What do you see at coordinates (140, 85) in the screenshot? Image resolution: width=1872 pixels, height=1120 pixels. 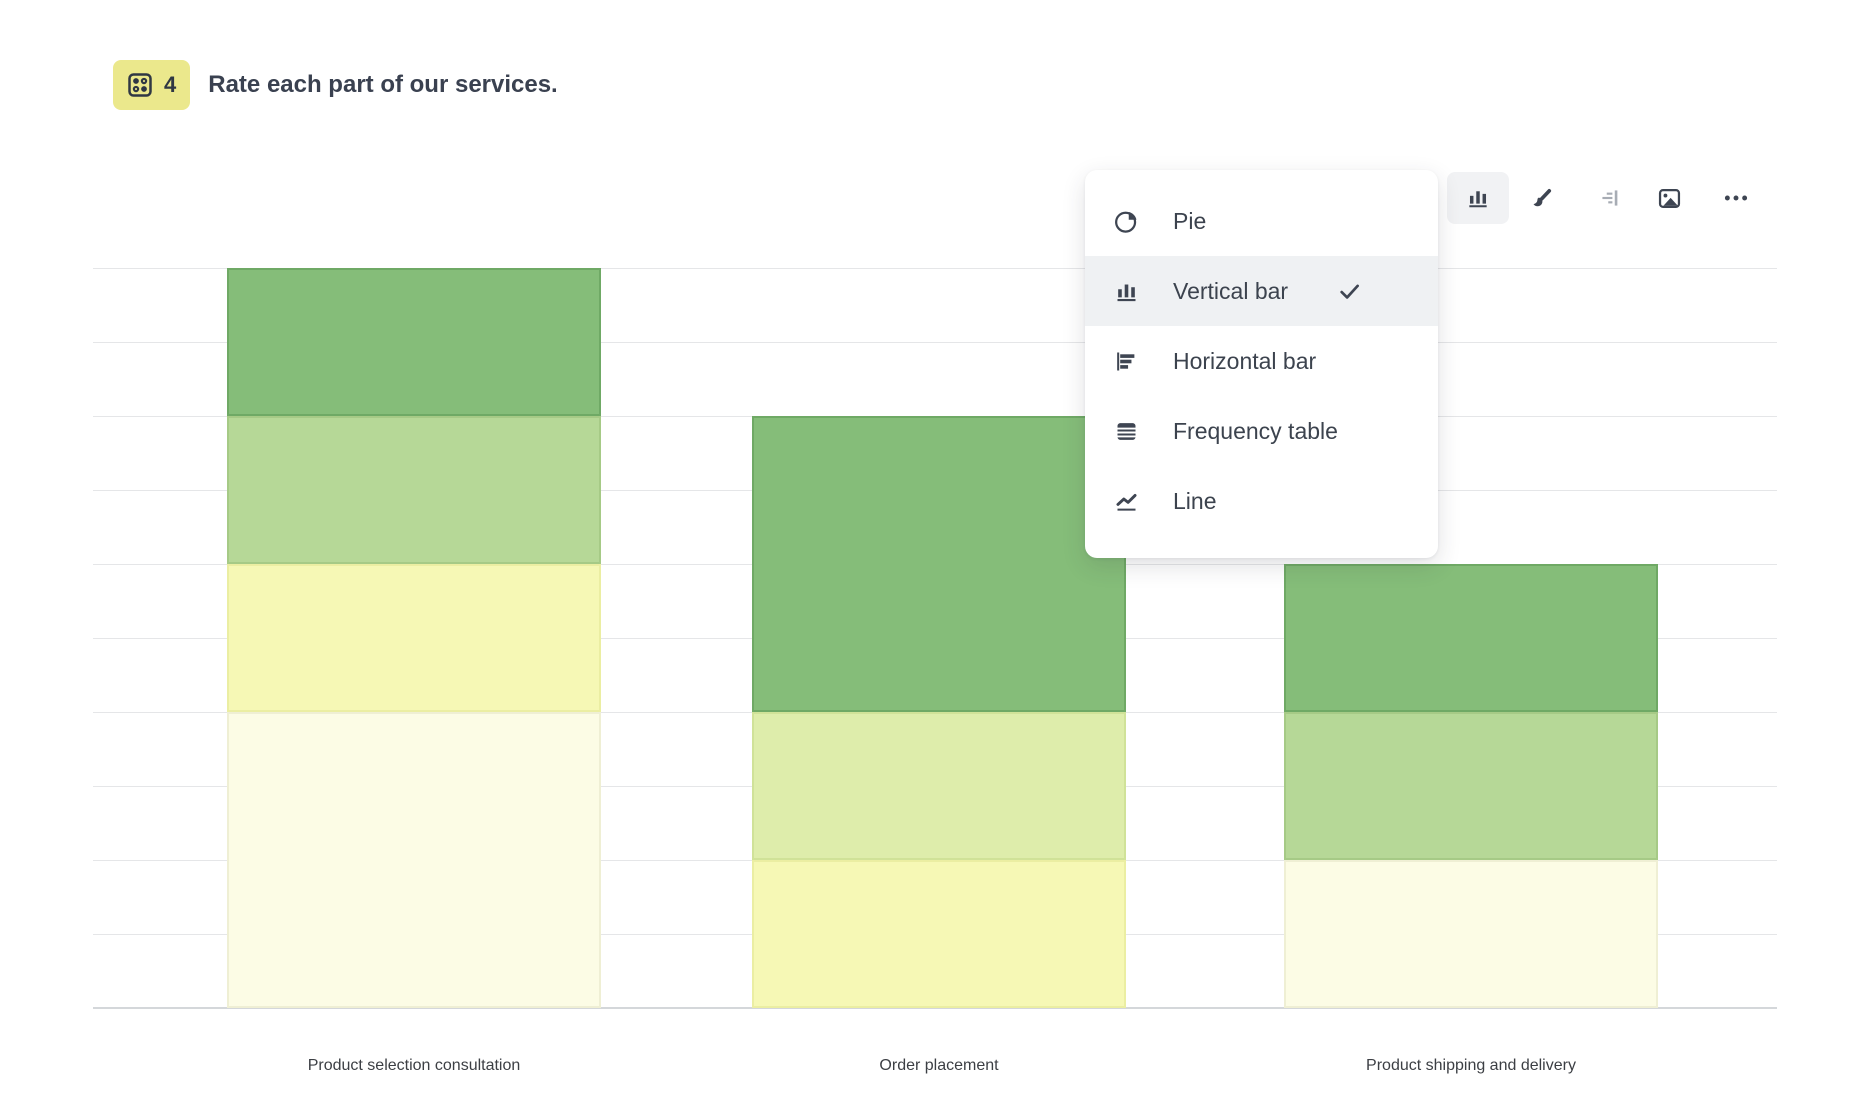 I see `matrix-question-icon` at bounding box center [140, 85].